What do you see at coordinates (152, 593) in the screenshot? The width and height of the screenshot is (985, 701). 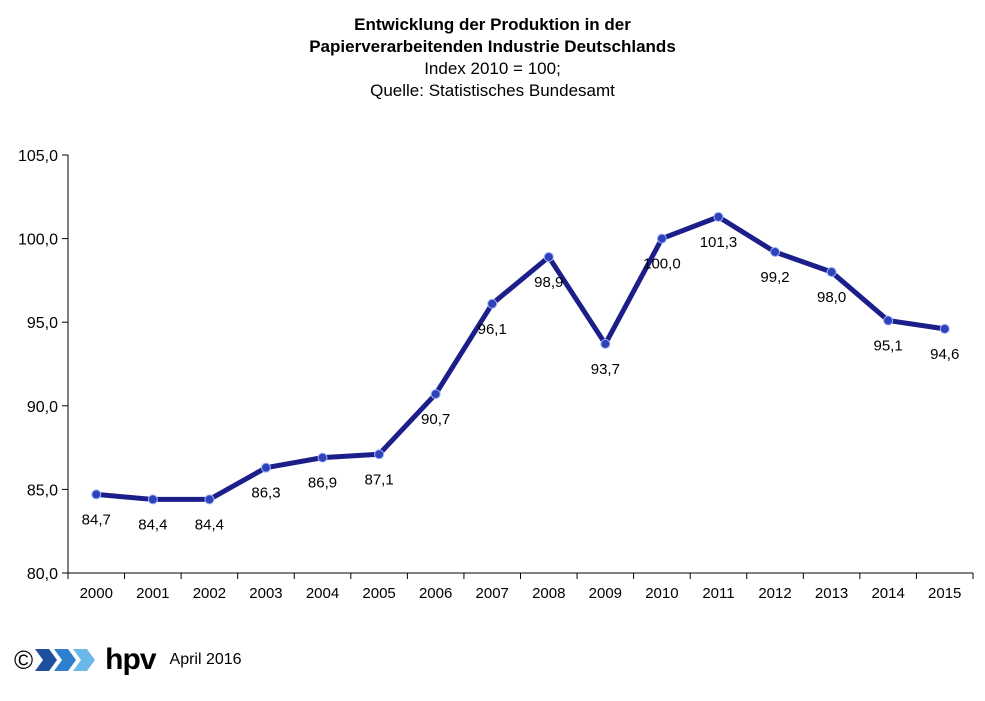 I see `x-tick-label: 2001` at bounding box center [152, 593].